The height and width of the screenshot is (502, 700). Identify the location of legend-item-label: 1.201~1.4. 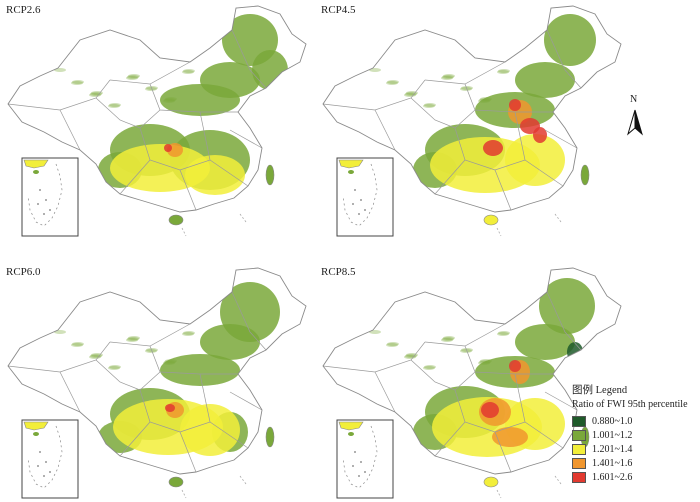
(612, 449).